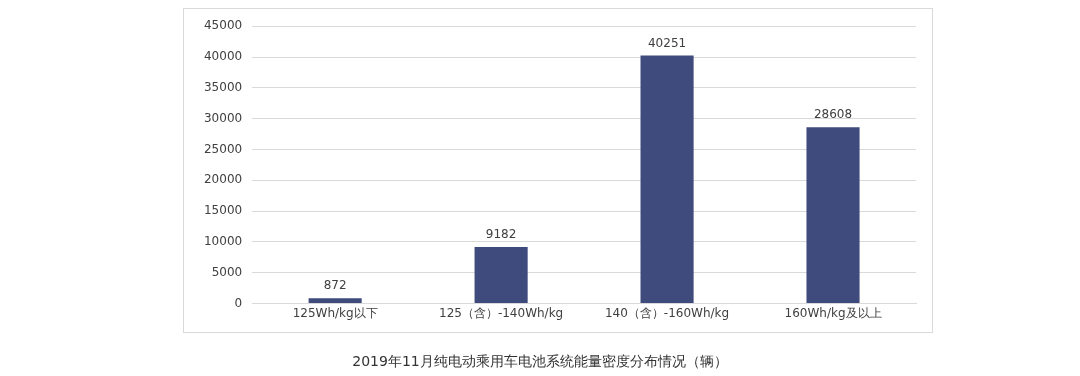 The width and height of the screenshot is (1080, 376). I want to click on y-tick-label: 10000, so click(223, 241).